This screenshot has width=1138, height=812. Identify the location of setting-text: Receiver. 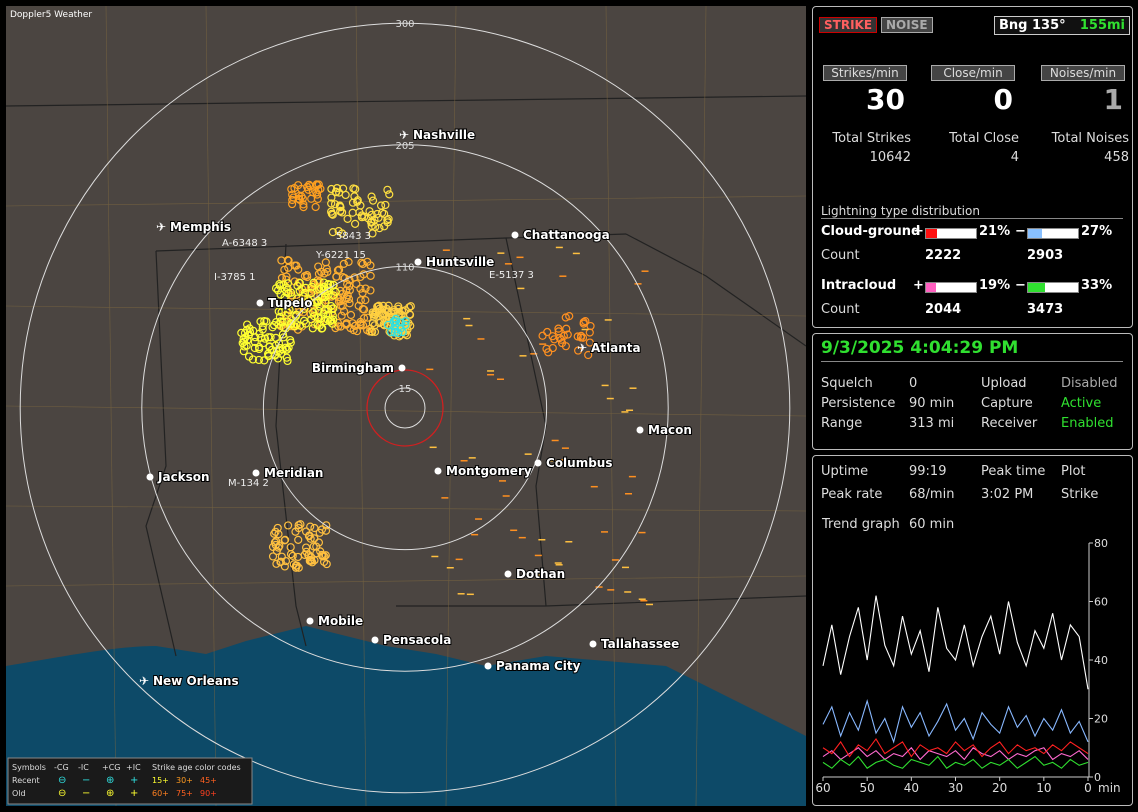
(1009, 423).